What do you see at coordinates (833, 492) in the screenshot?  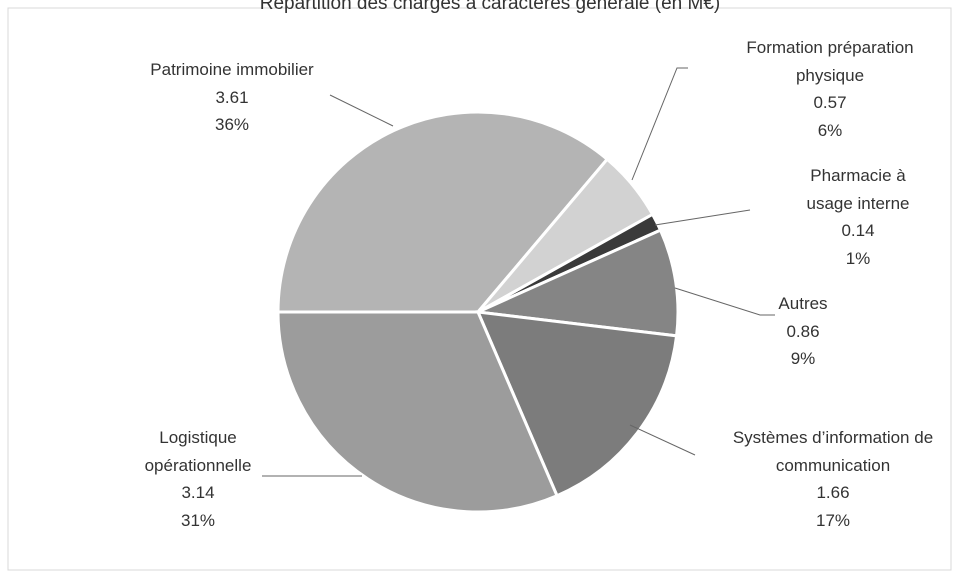 I see `value-label: 1.66` at bounding box center [833, 492].